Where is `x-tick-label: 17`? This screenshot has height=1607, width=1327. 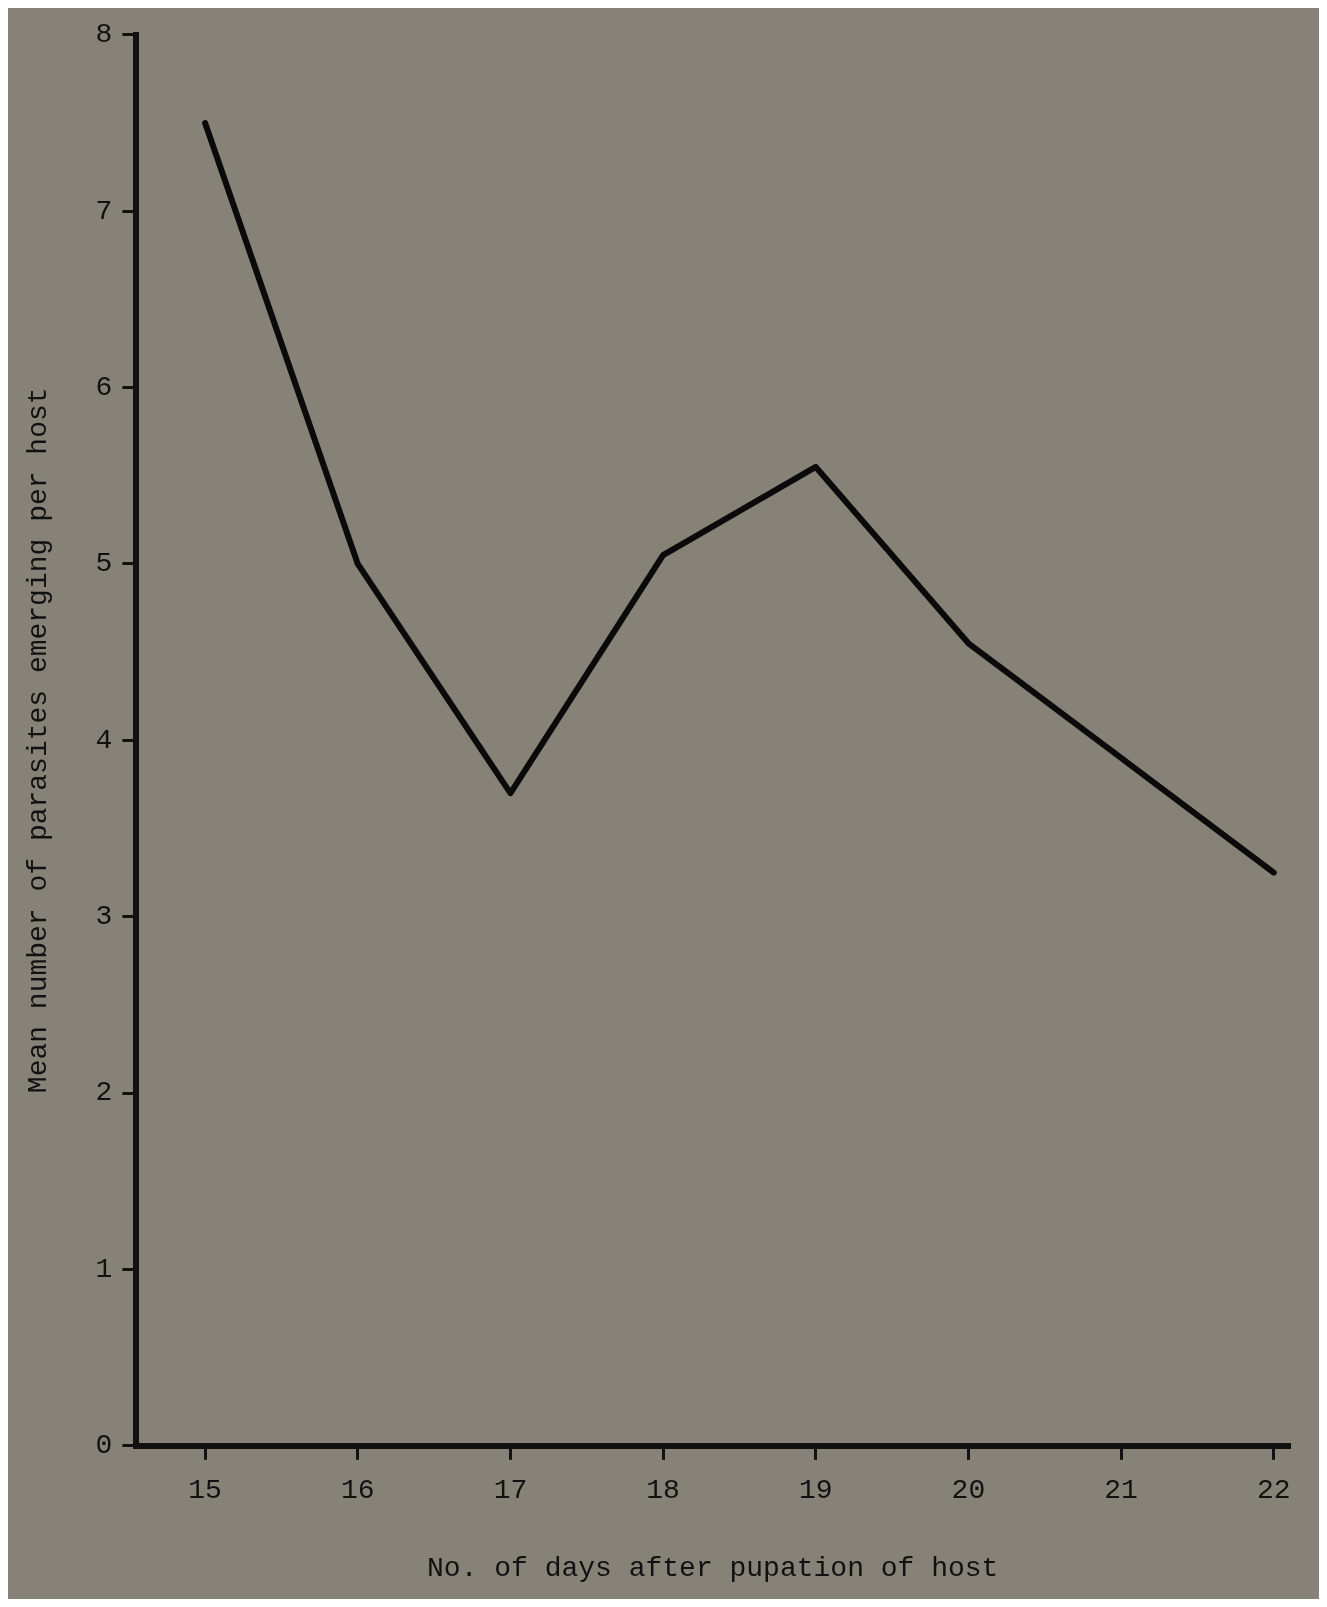 x-tick-label: 17 is located at coordinates (510, 1491).